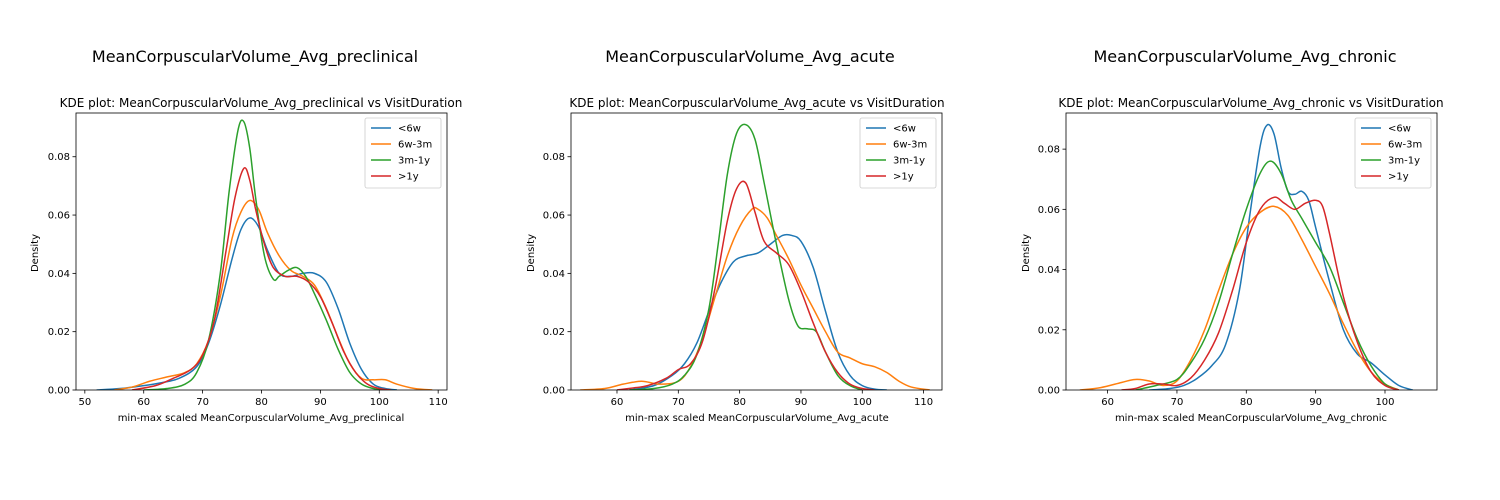 This screenshot has width=1500, height=500. What do you see at coordinates (255, 57) in the screenshot?
I see `figure-suptitle: MeanCorpuscularVolume_Avg_preclinical` at bounding box center [255, 57].